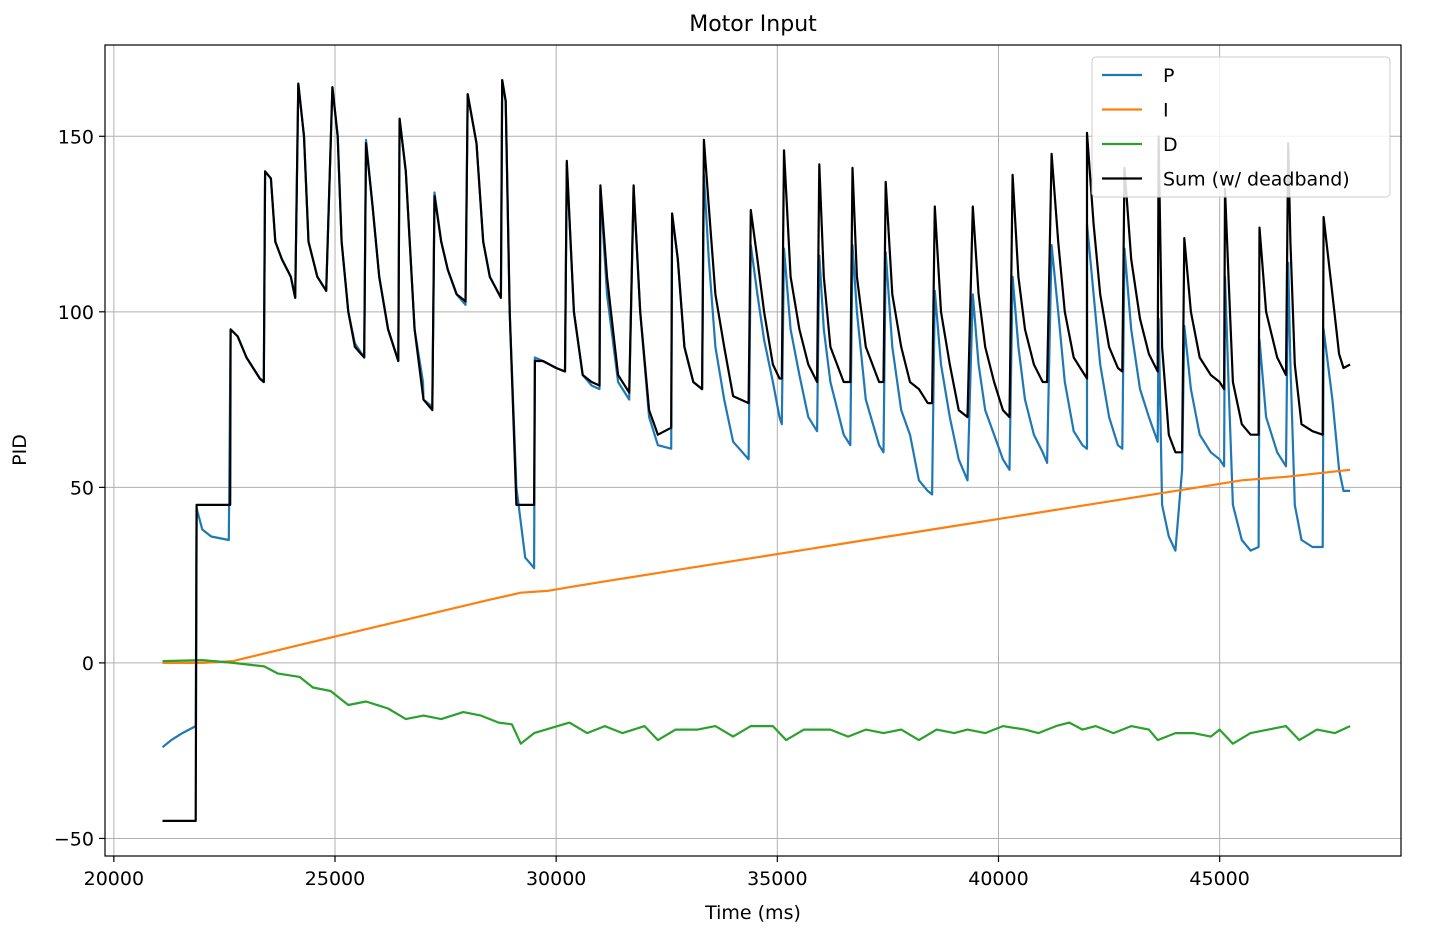 The height and width of the screenshot is (932, 1436). I want to click on legend-box, so click(1241, 127).